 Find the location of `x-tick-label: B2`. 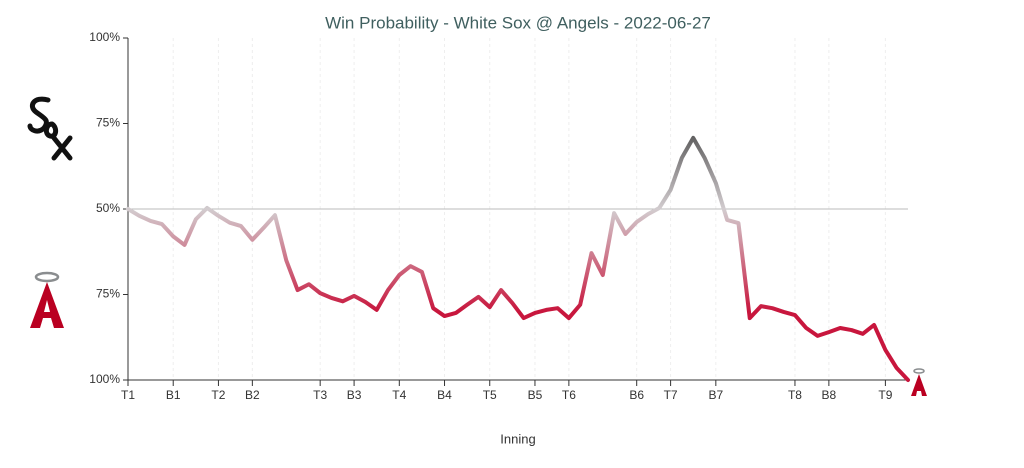

x-tick-label: B2 is located at coordinates (252, 395).